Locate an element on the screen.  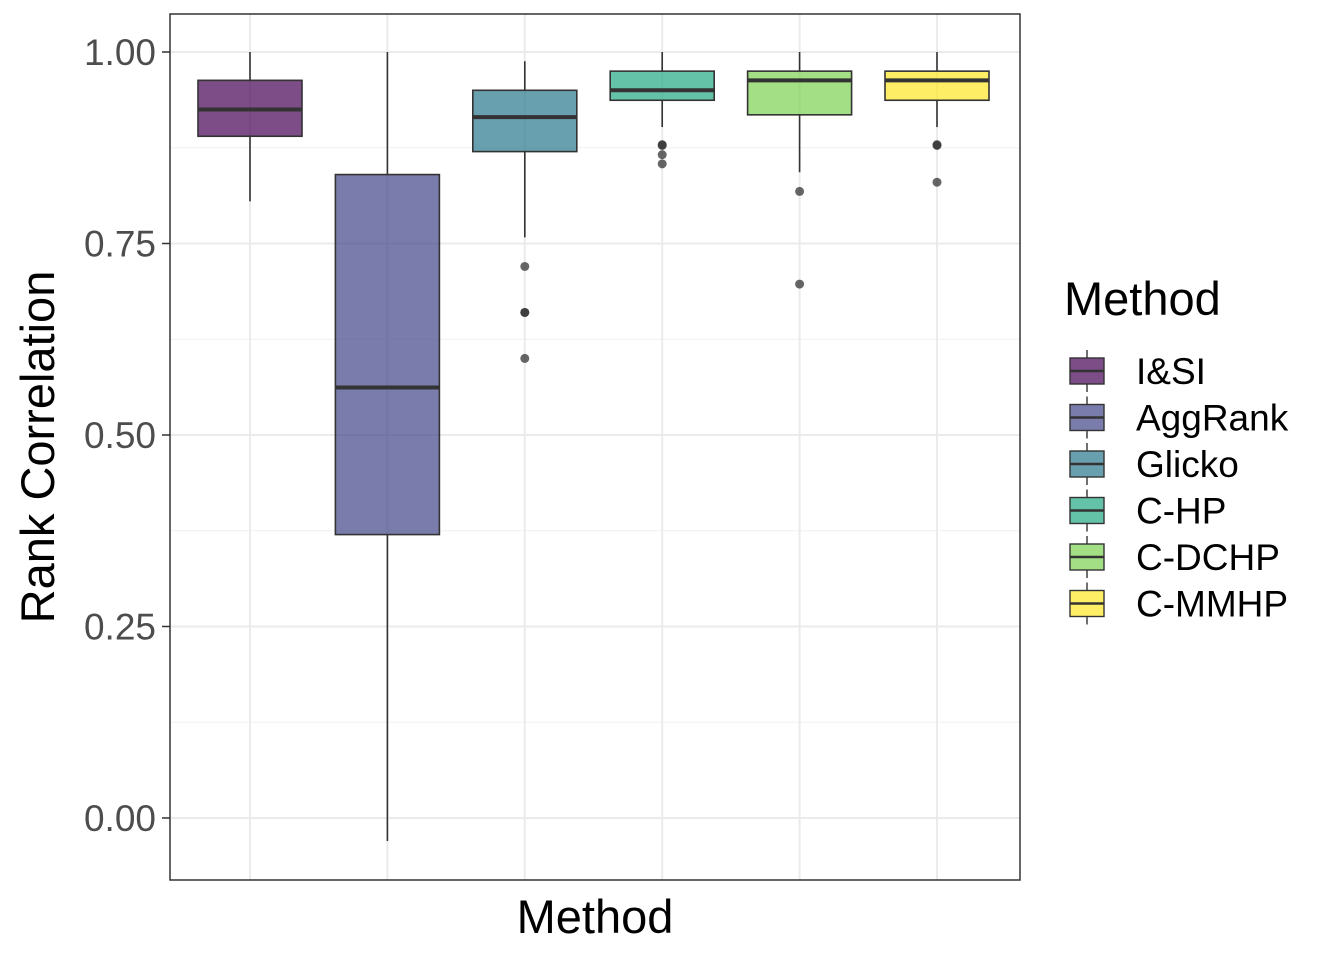
legend-label: I&SI is located at coordinates (1171, 371).